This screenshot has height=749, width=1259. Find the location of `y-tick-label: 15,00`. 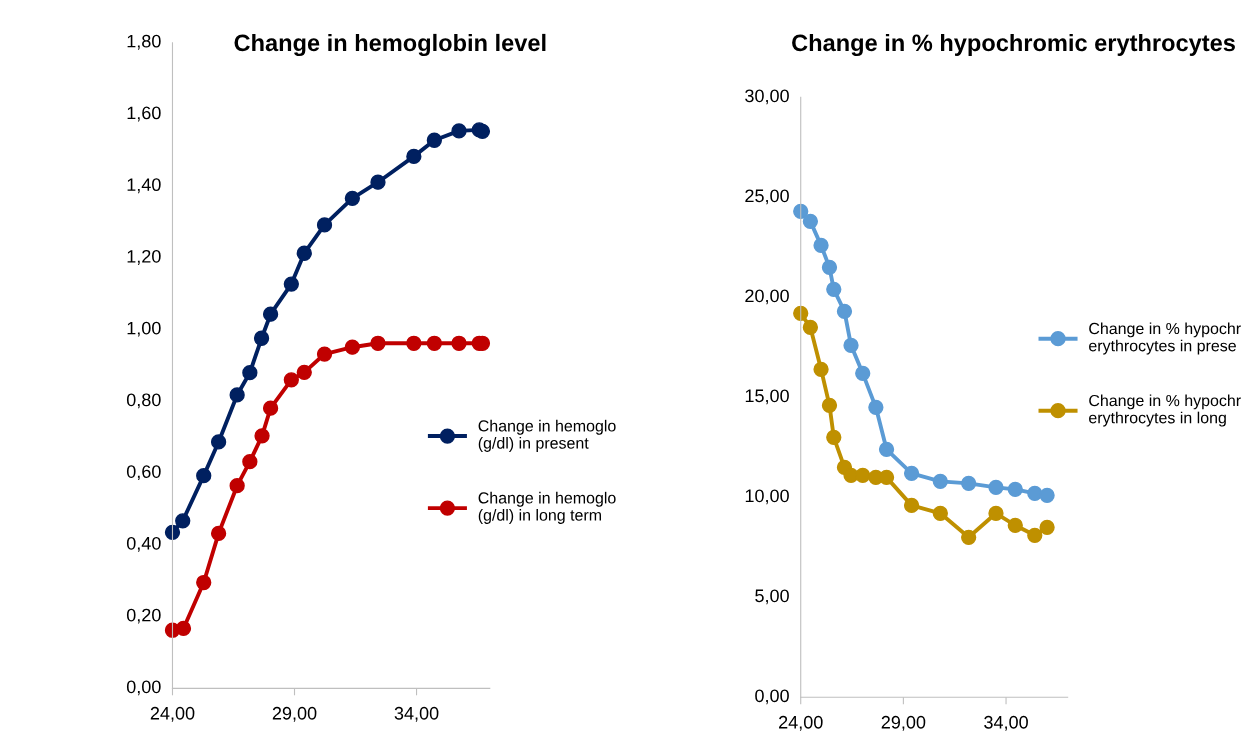

y-tick-label: 15,00 is located at coordinates (767, 397).